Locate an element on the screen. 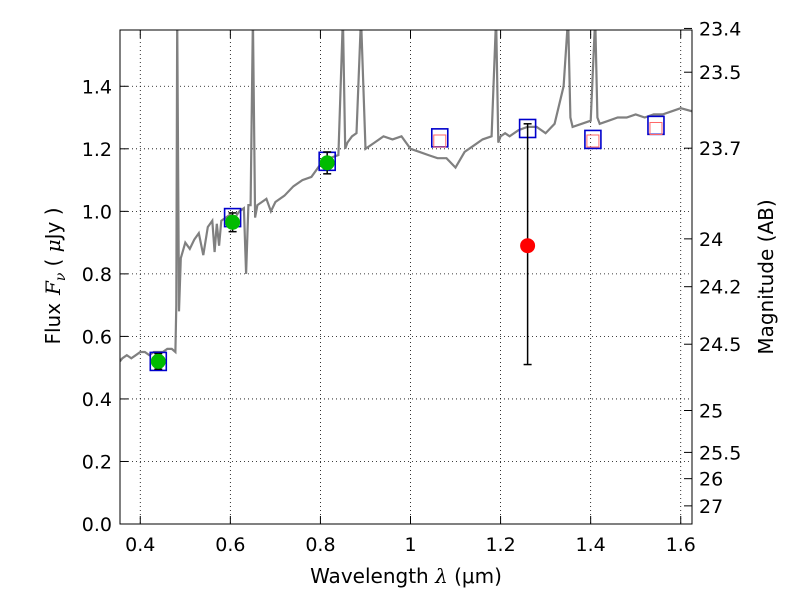 The image size is (800, 600). y-axis-label: FluxFν( μJy ) is located at coordinates (55, 275).